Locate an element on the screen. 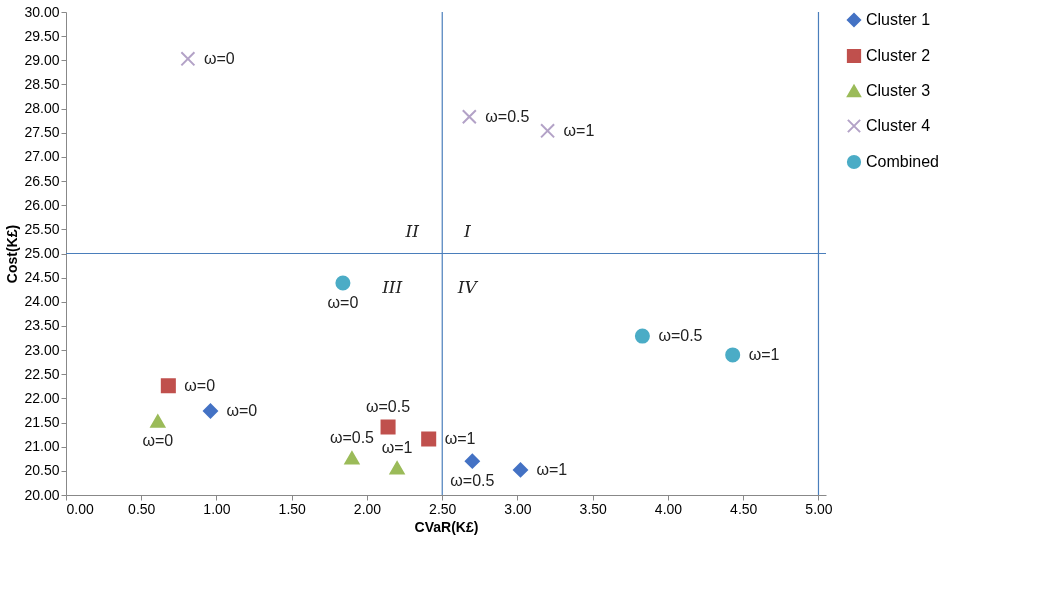 The width and height of the screenshot is (1050, 604). y-tick-label: 26.00 is located at coordinates (42, 204).